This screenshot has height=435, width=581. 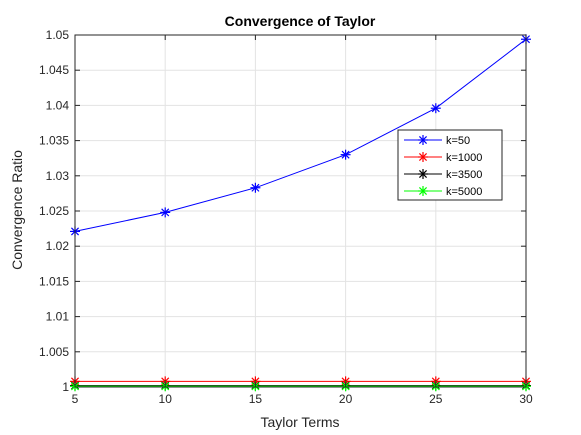 I want to click on y-tick-label: 1.01, so click(x=58, y=317).